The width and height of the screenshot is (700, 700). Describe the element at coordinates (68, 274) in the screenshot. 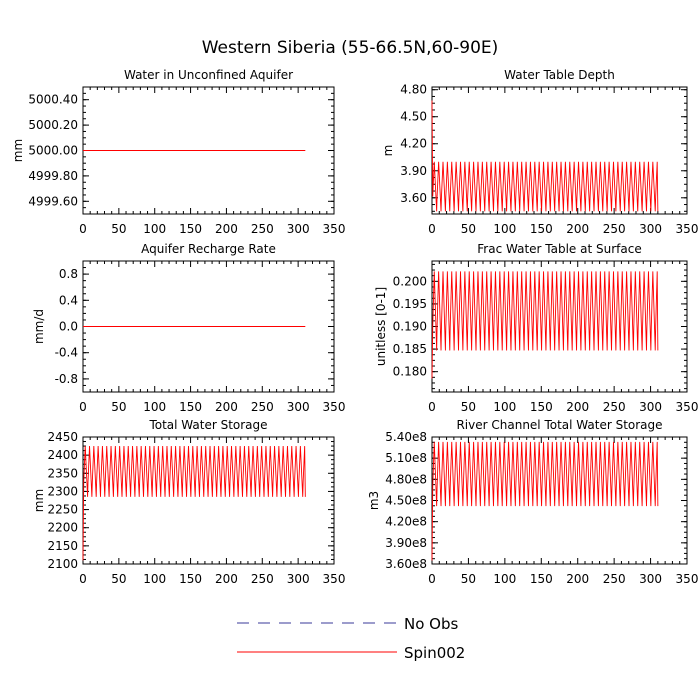

I see `aquifer-recharge-rate-ytick-label: 0.8` at that location.